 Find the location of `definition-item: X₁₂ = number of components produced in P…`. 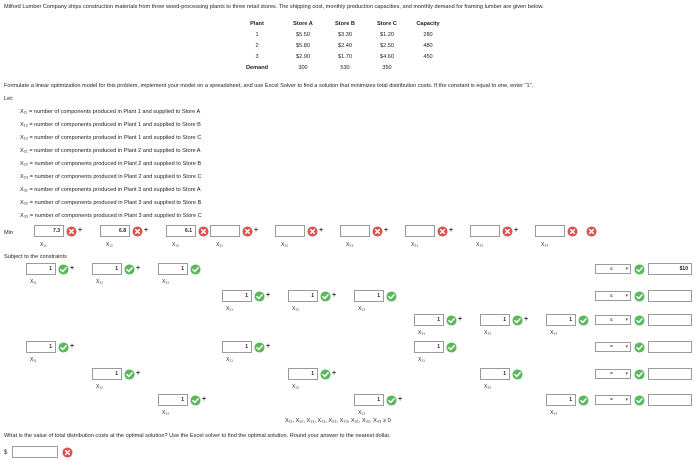

definition-item: X₁₂ = number of components produced in P… is located at coordinates (110, 125).